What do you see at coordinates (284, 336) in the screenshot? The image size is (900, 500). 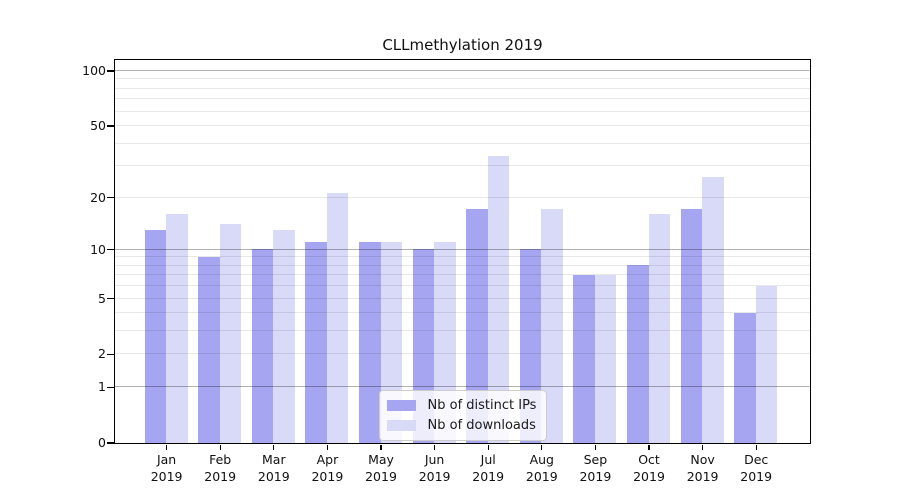 I see `bar-downloads-mar` at bounding box center [284, 336].